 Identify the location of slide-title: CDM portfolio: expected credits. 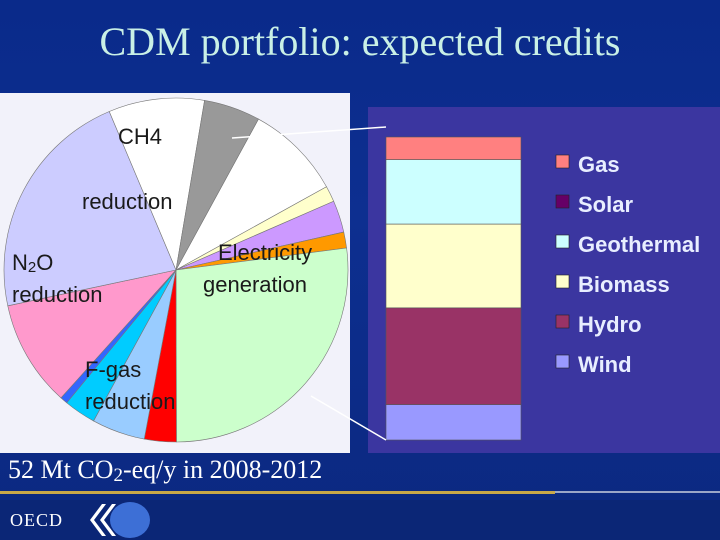
(360, 41).